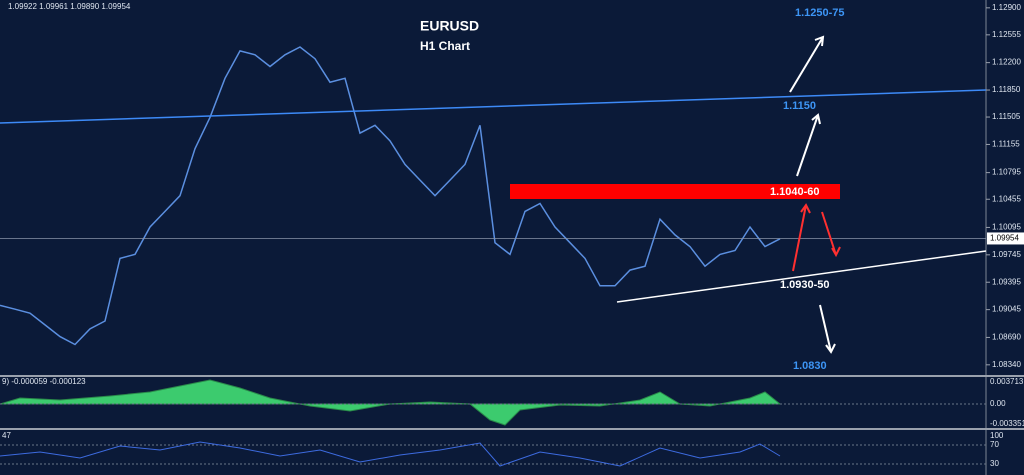 This screenshot has height=475, width=1024. What do you see at coordinates (6, 435) in the screenshot?
I see `indicator-header: 47` at bounding box center [6, 435].